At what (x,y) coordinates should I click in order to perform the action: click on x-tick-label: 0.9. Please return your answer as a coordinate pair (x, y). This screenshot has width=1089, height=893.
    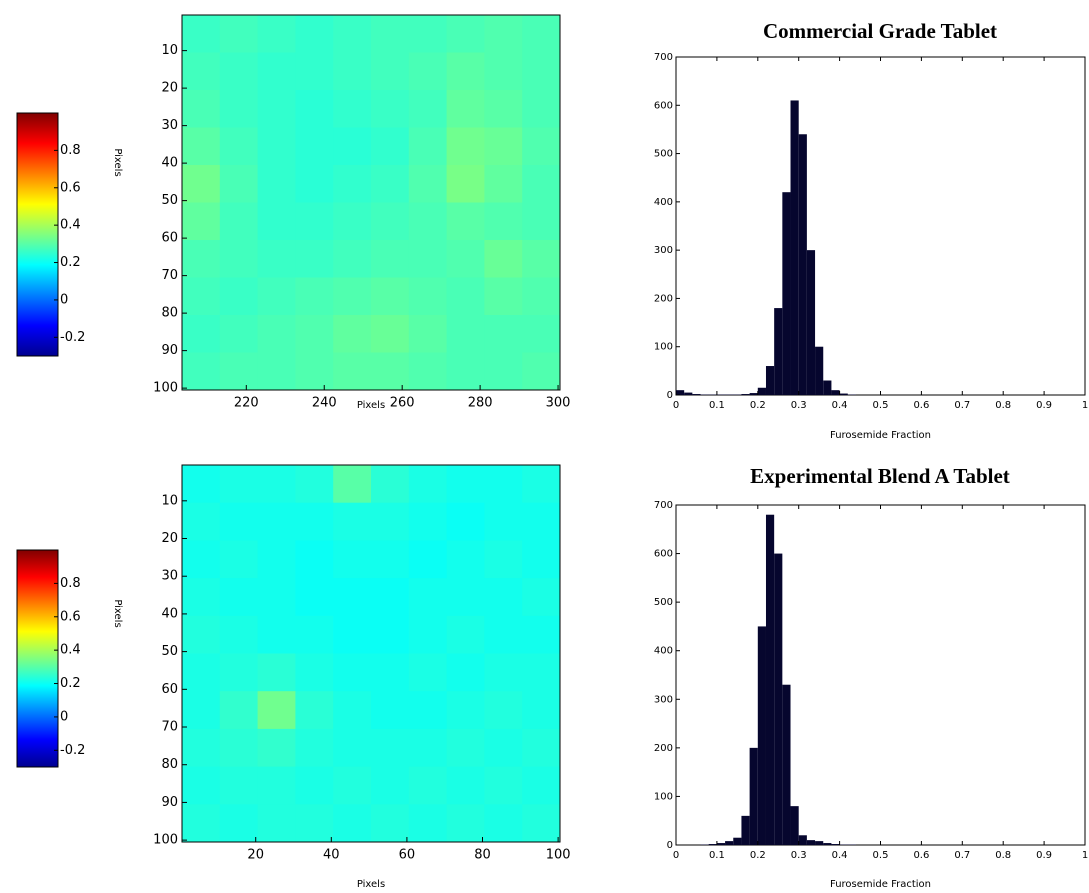
    Looking at the image, I should click on (1044, 855).